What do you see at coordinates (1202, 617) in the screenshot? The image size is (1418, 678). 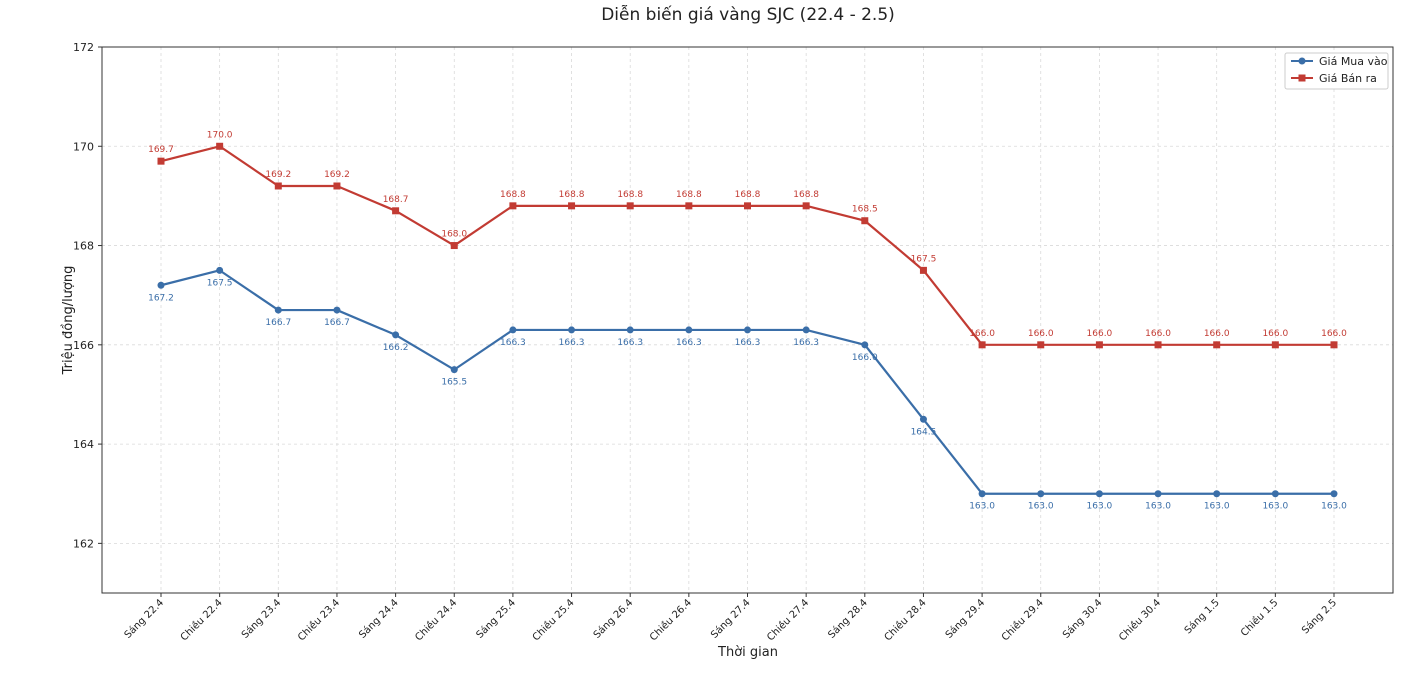 I see `x-tick-label: Sáng 1.5` at bounding box center [1202, 617].